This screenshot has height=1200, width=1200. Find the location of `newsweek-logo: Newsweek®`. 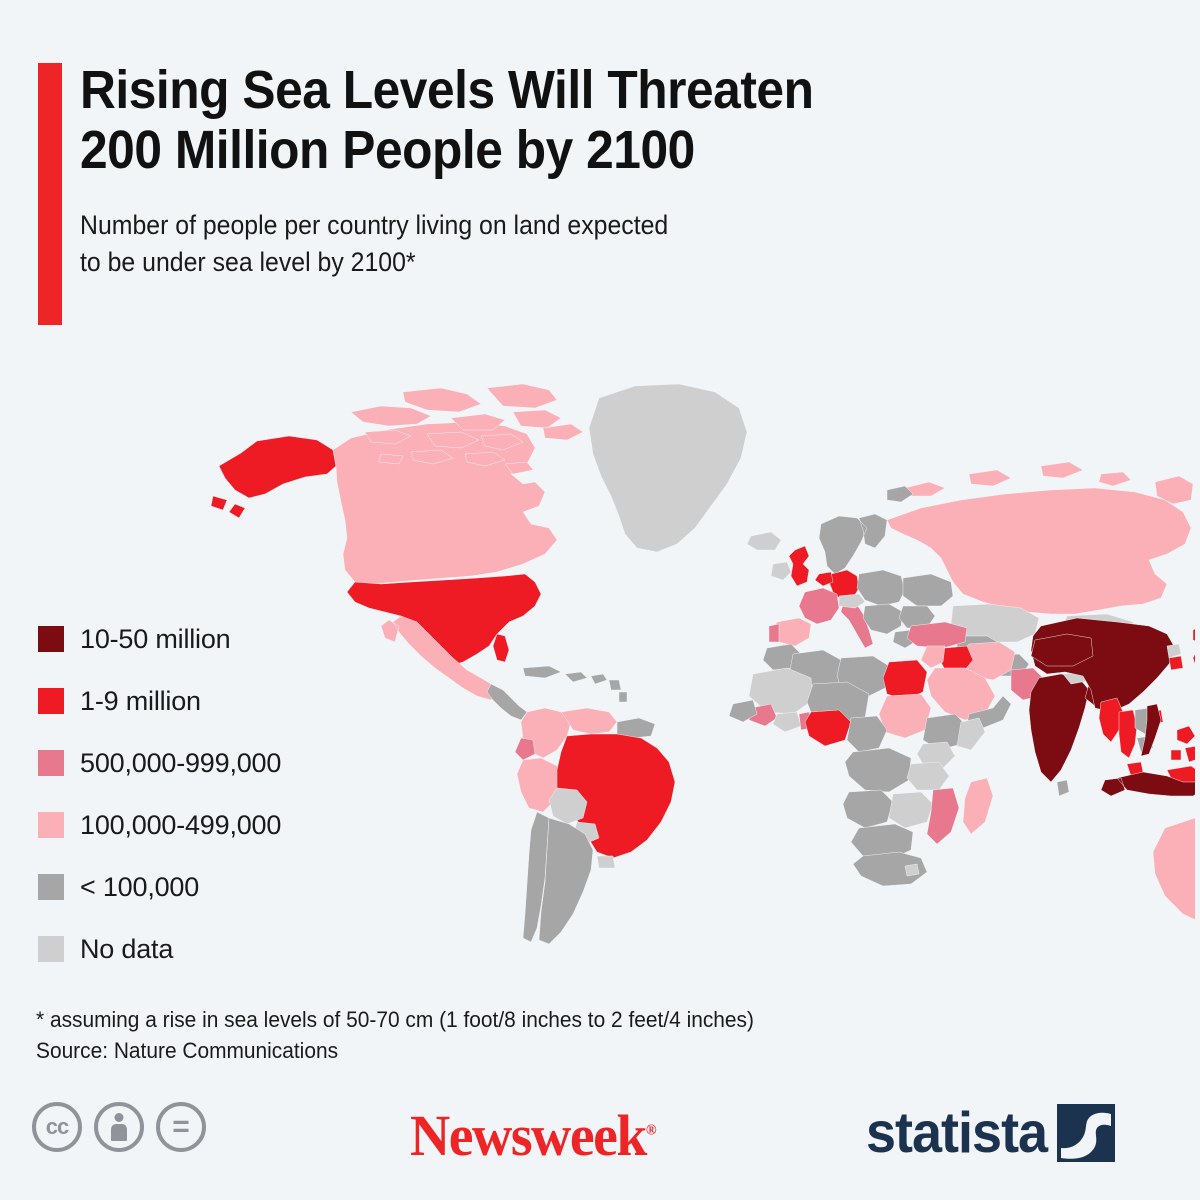

newsweek-logo: Newsweek® is located at coordinates (533, 1135).